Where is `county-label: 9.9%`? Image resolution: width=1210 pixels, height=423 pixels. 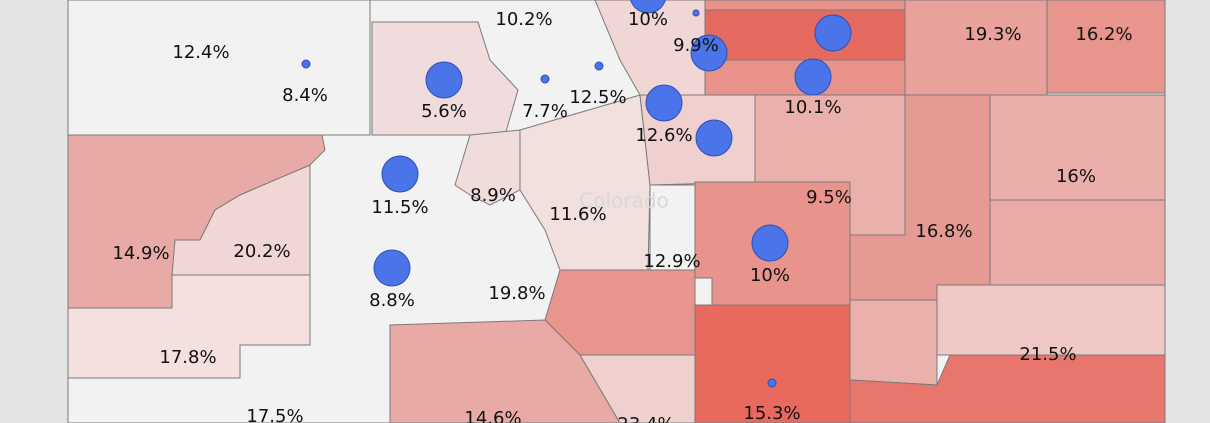 county-label: 9.9% is located at coordinates (696, 45).